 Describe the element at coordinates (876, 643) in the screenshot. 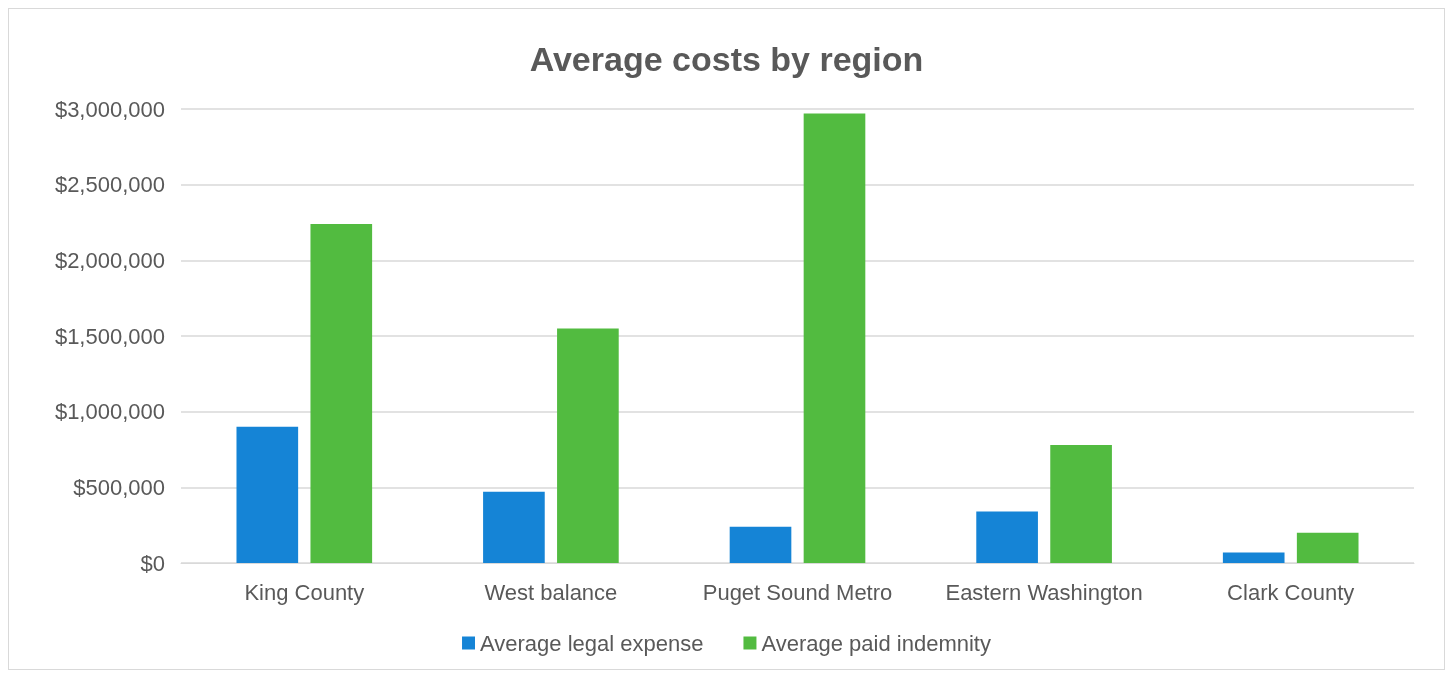

I see `legend-label: Average paid indemnity` at that location.